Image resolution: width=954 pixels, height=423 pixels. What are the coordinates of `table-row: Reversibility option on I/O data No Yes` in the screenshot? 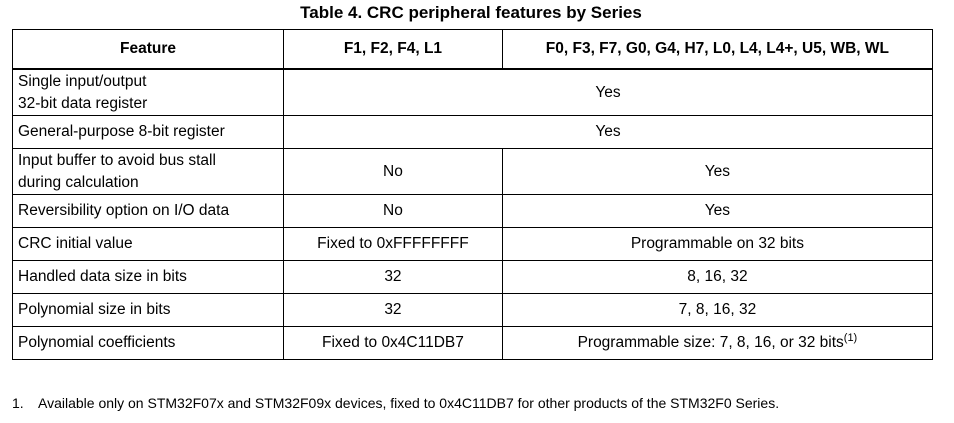 It's located at (472, 211).